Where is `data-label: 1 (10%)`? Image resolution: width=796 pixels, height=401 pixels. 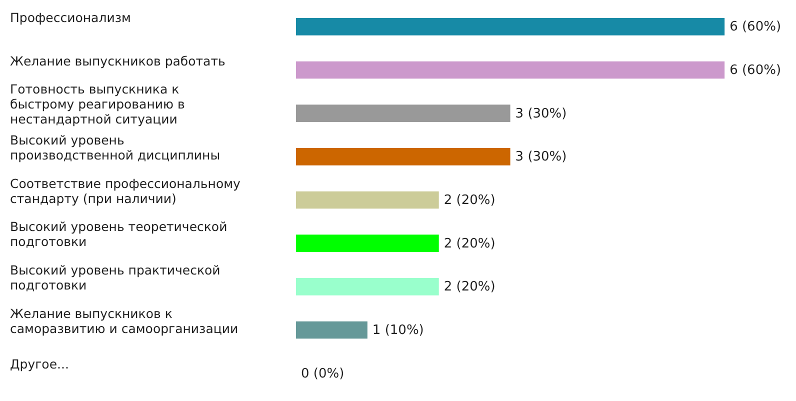 data-label: 1 (10%) is located at coordinates (398, 330).